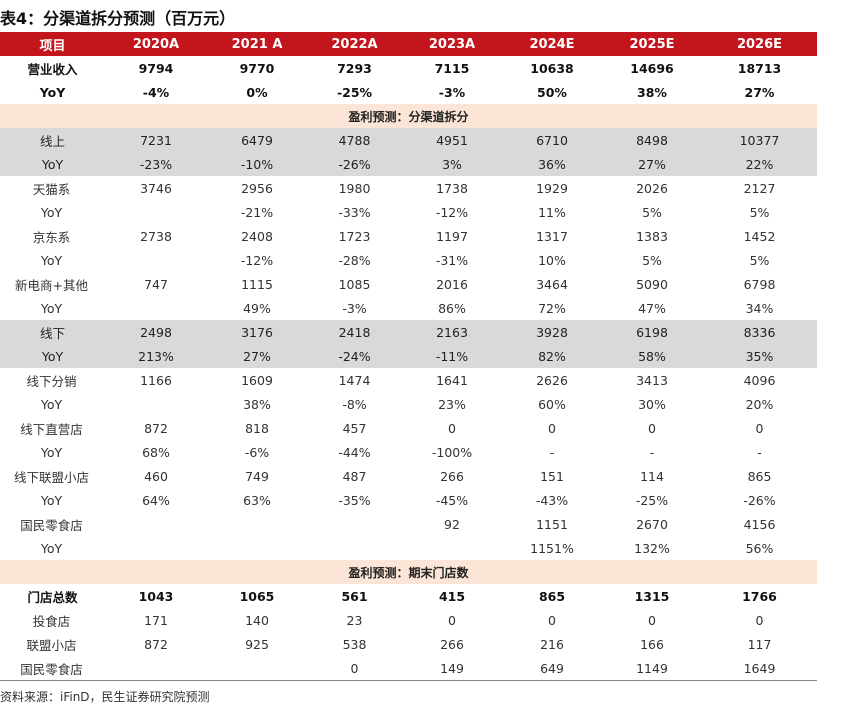 The image size is (846, 705). Describe the element at coordinates (408, 116) in the screenshot. I see `section-row: 盈利预测：分渠道拆分` at that location.